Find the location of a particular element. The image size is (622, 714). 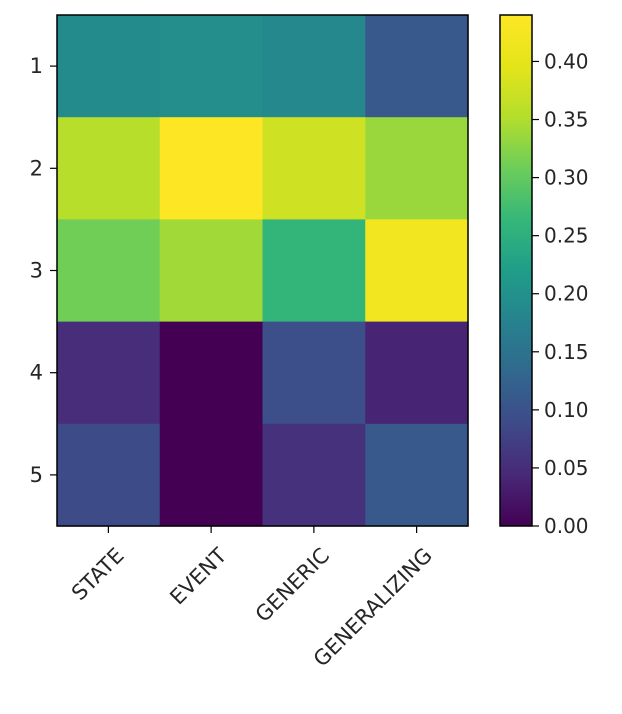

colorbar-tick-label: 0.35 is located at coordinates (566, 120).